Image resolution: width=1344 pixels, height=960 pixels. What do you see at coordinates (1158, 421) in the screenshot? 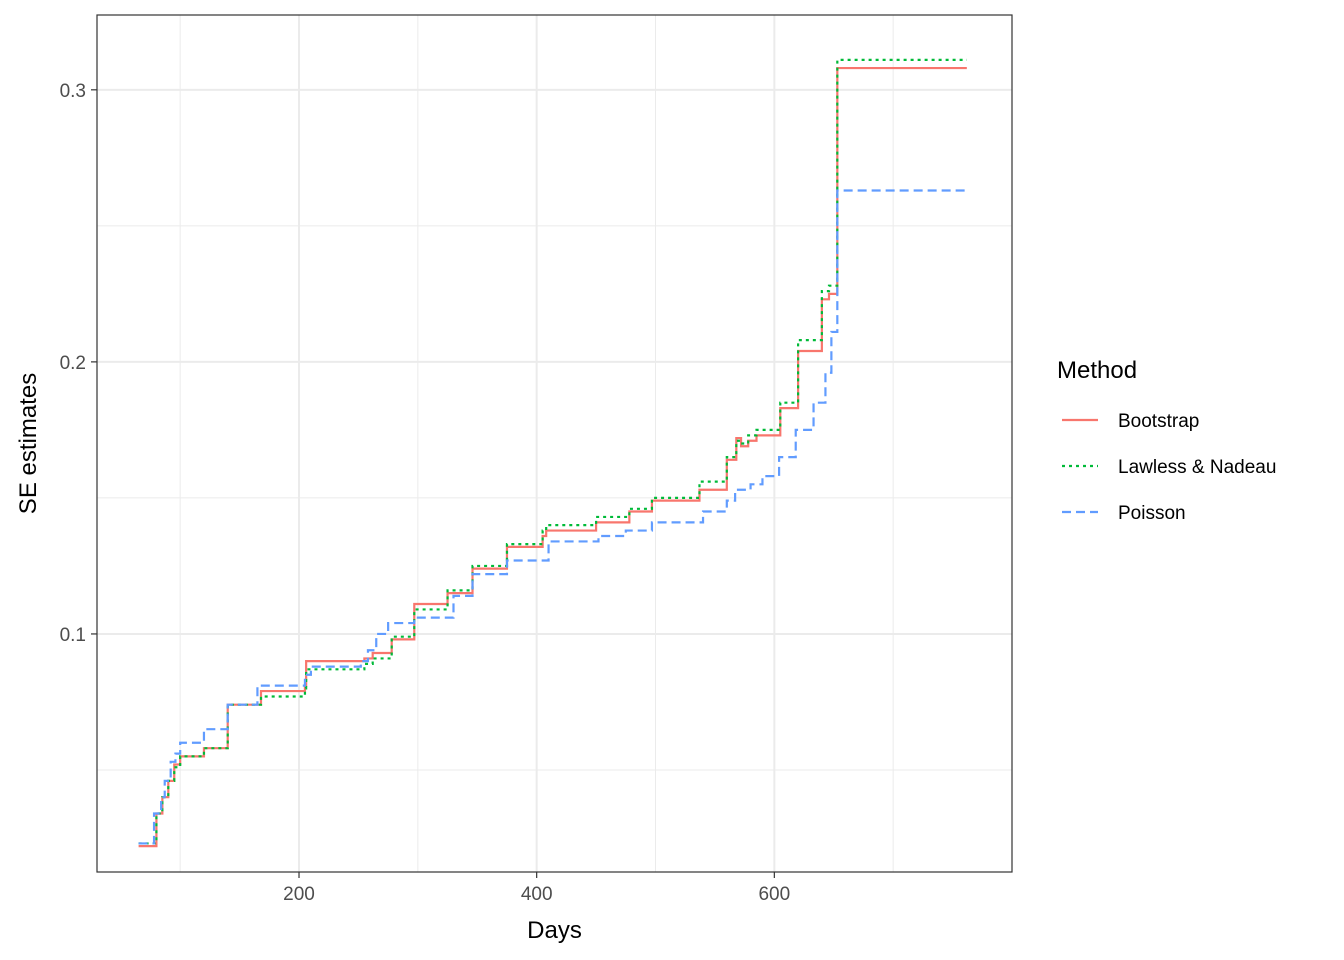
I see `legend-label: Bootstrap` at bounding box center [1158, 421].